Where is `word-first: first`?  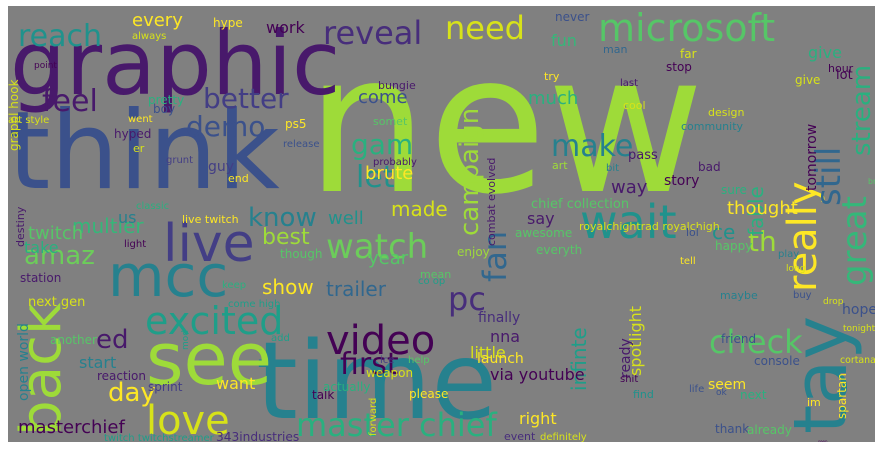
word-first: first is located at coordinates (369, 364).